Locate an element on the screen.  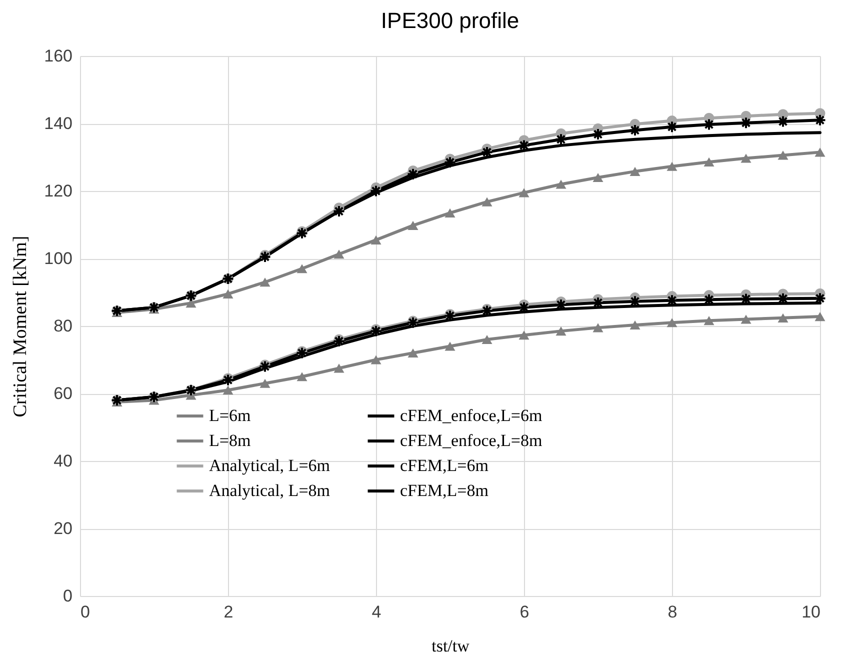
legend-label: Analytical, L=8m is located at coordinates (269, 490).